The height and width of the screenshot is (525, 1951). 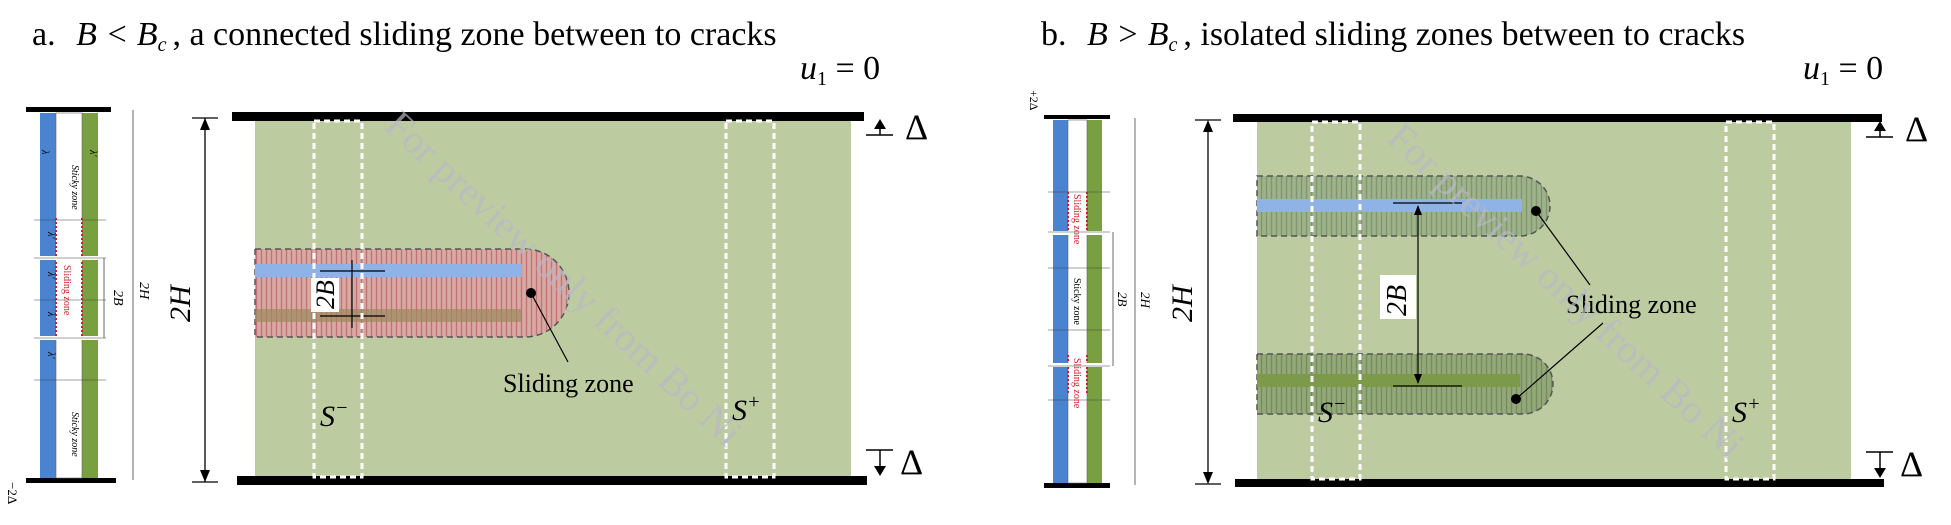 What do you see at coordinates (12, 493) in the screenshot?
I see `strip-a-bottom-delta: −2Δ` at bounding box center [12, 493].